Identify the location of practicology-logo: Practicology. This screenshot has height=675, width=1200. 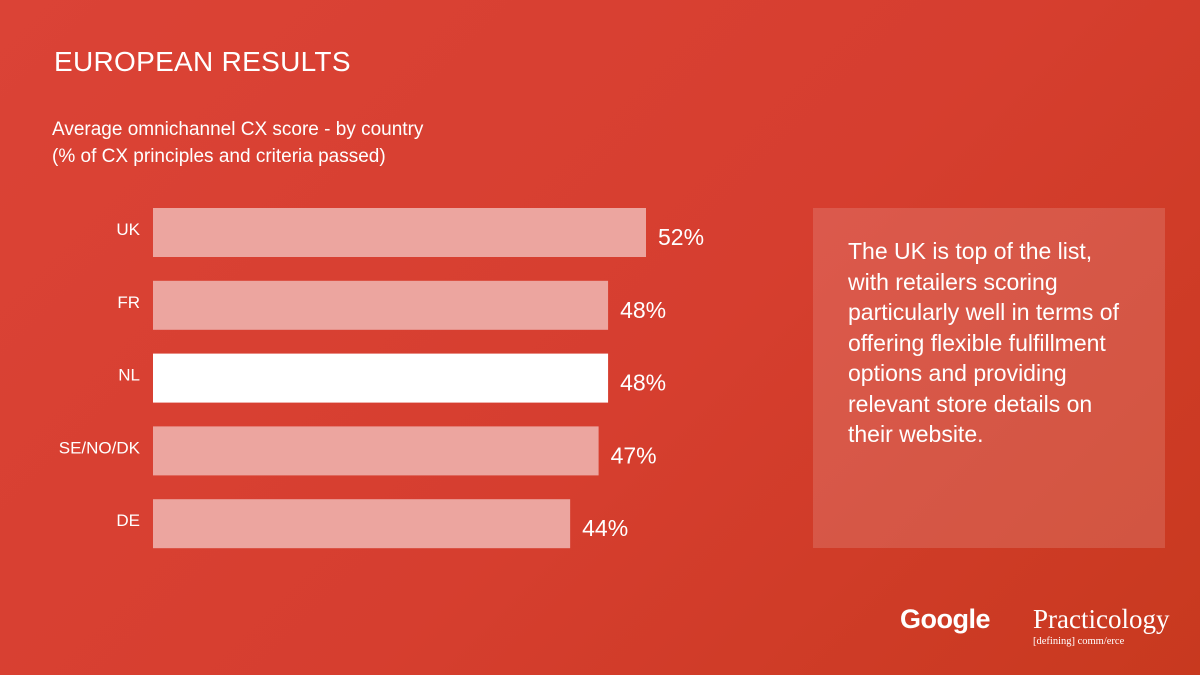
(1101, 619).